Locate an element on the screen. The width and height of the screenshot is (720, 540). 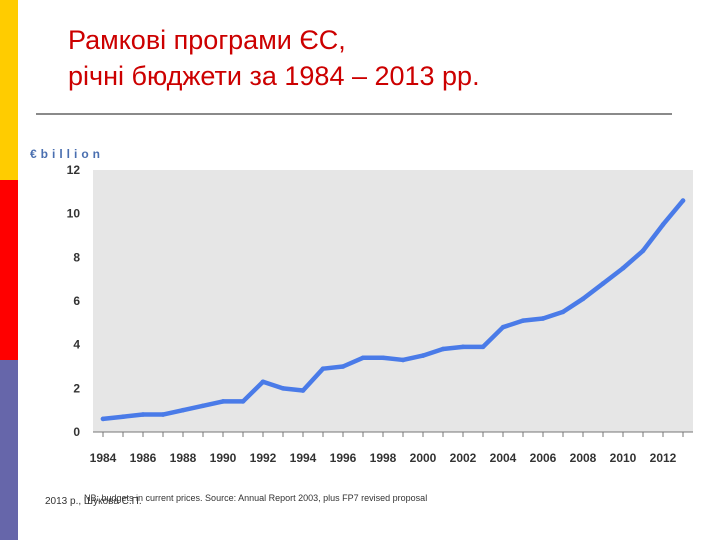
author-credit: 2013 р., Шукова С.П. is located at coordinates (93, 501).